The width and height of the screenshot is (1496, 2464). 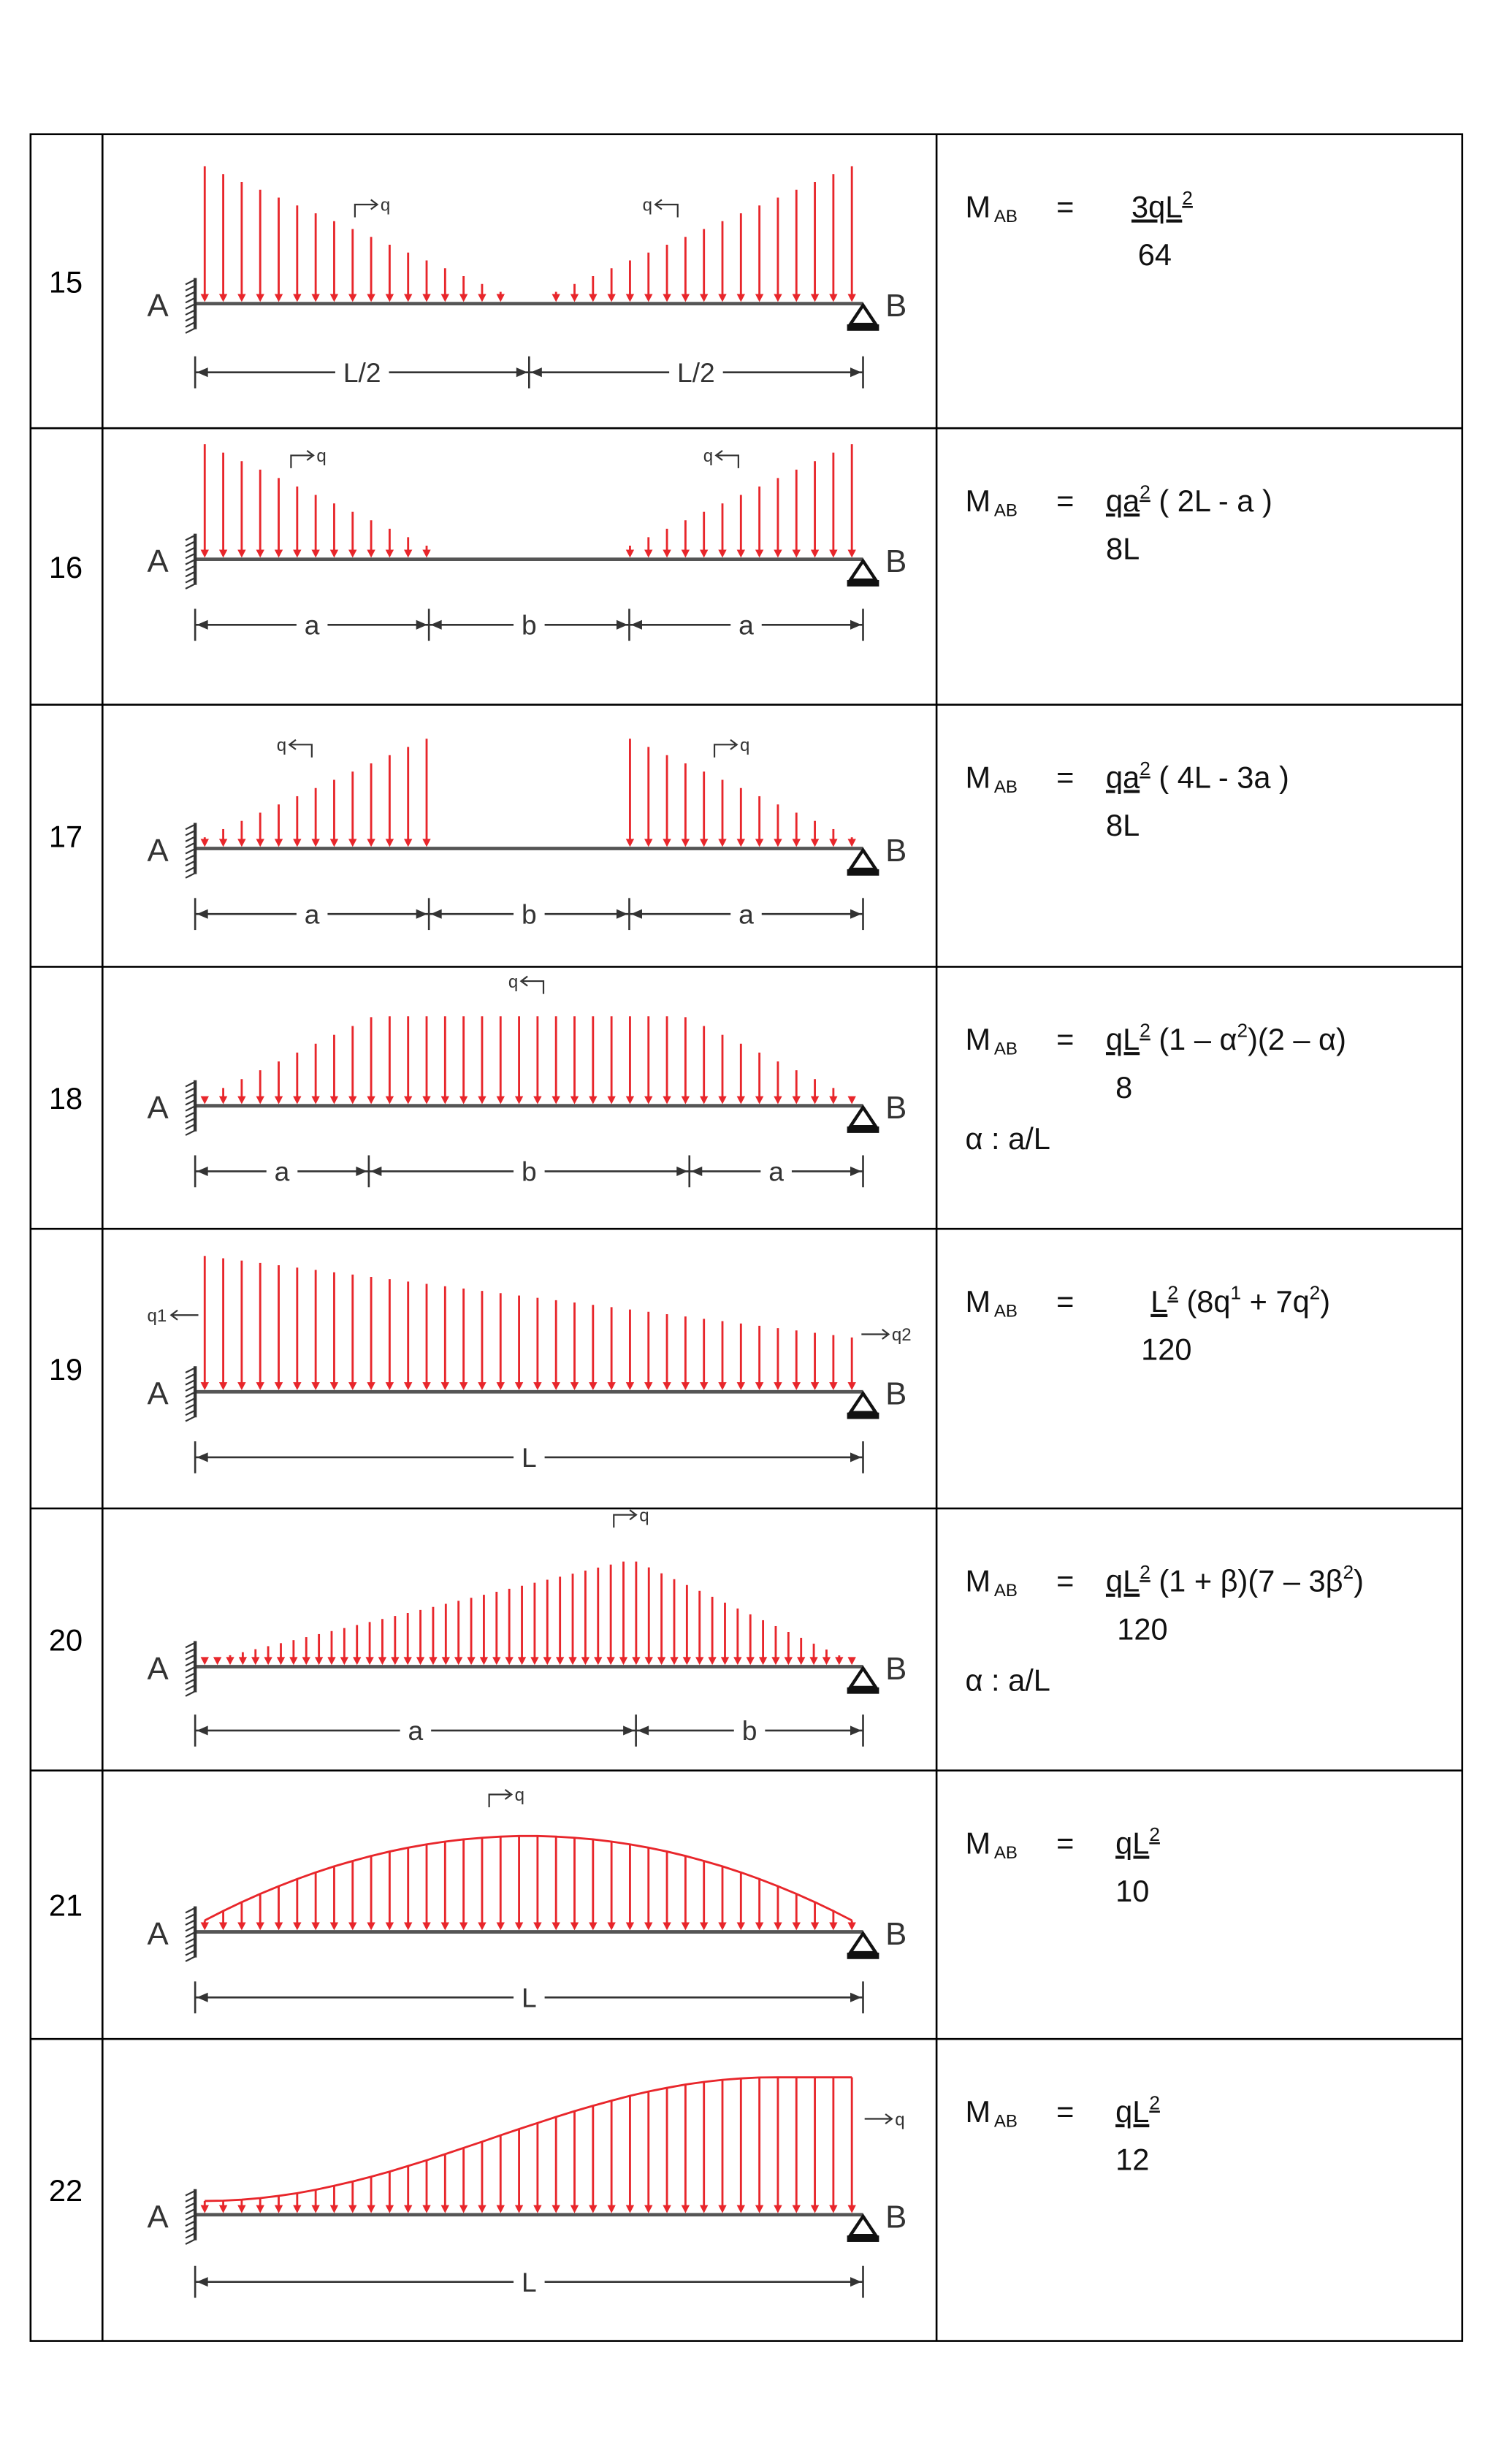 I want to click on formula-numerator: qa2 ( 2L - a ), so click(x=1189, y=499).